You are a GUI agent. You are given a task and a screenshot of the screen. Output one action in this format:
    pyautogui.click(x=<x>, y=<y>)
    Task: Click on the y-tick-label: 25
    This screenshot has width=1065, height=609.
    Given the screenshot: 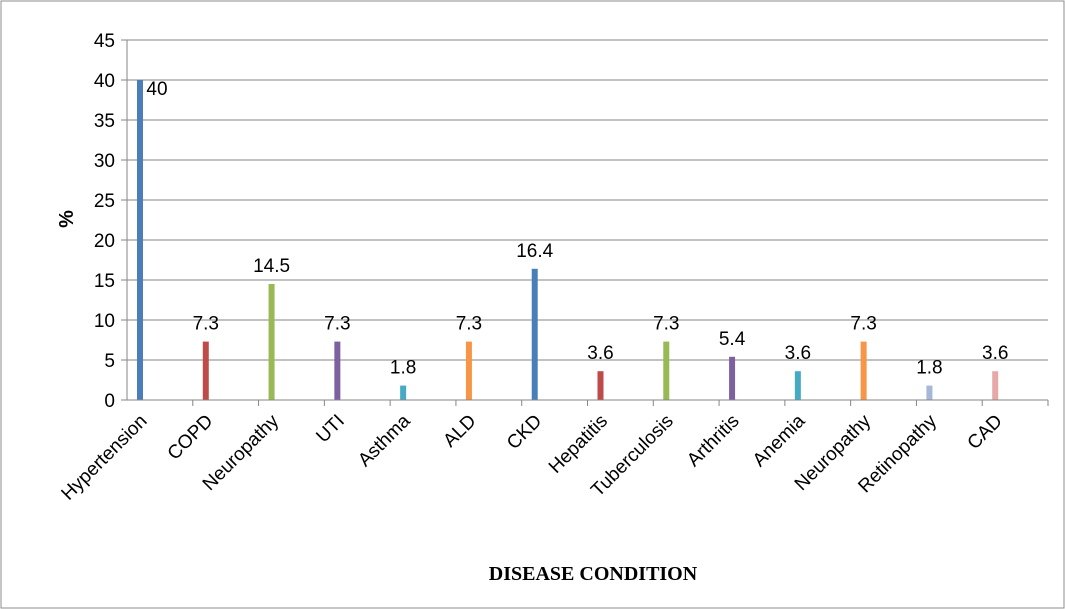 What is the action you would take?
    pyautogui.click(x=104, y=201)
    